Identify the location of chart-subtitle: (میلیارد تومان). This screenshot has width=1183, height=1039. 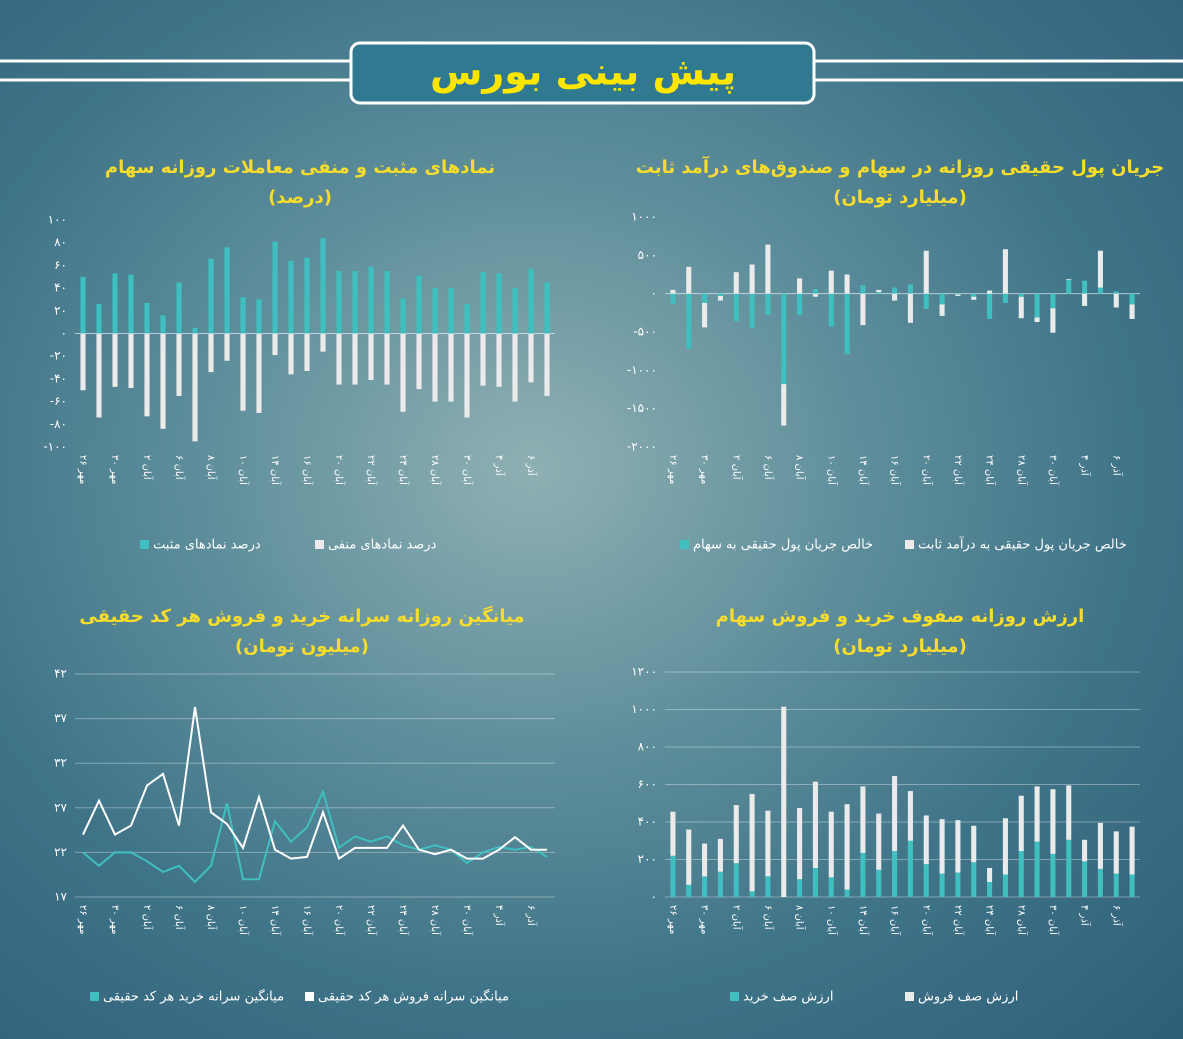
(900, 197).